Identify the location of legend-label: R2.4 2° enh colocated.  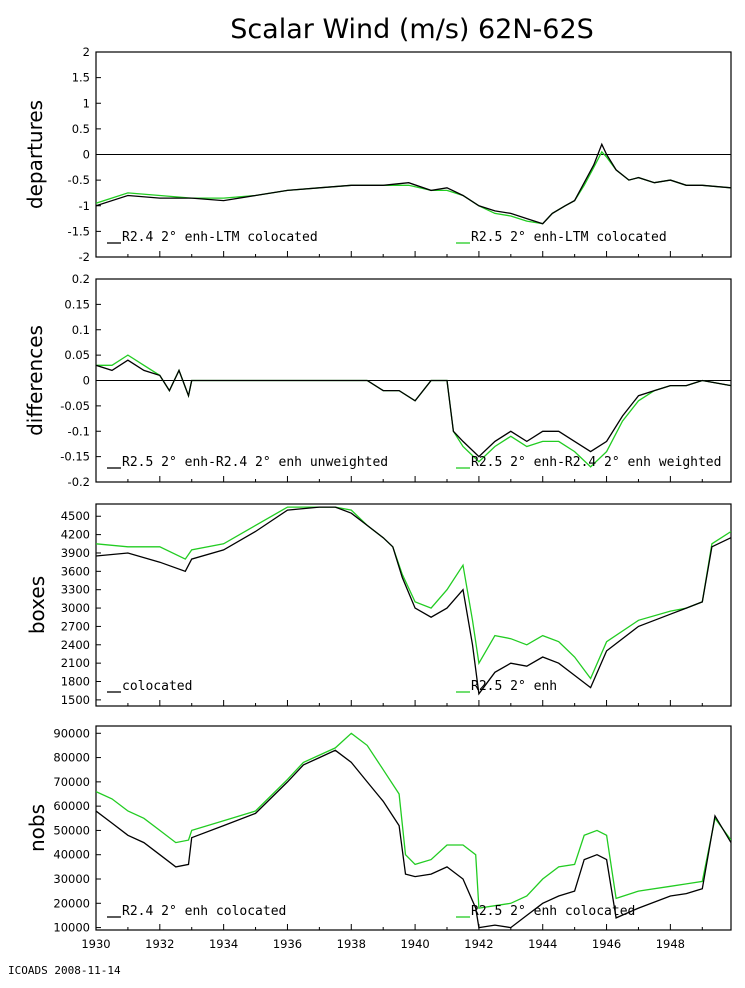
(204, 911).